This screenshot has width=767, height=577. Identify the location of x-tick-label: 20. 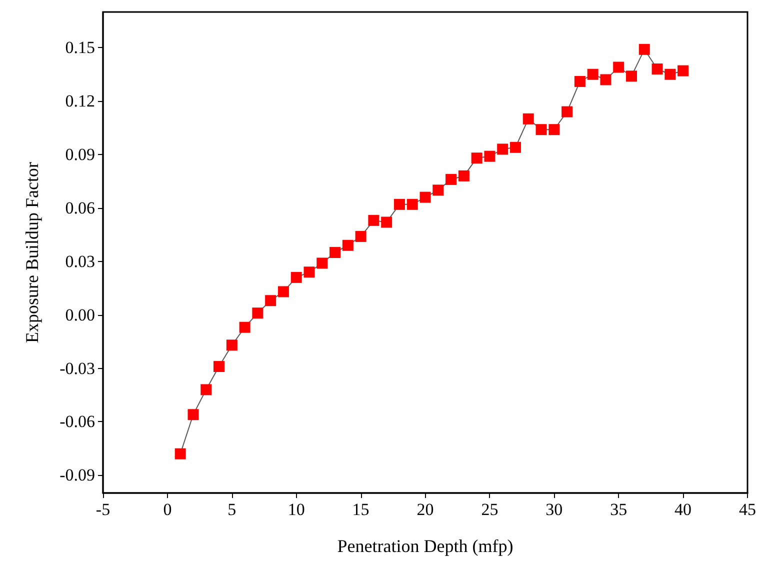
(425, 509).